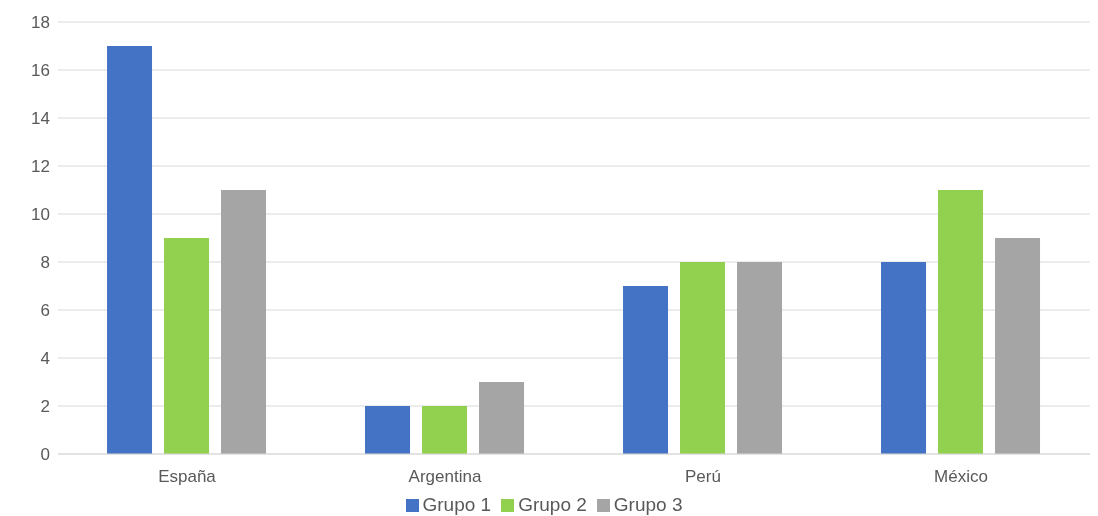  I want to click on y-tick-label: 2, so click(45, 407).